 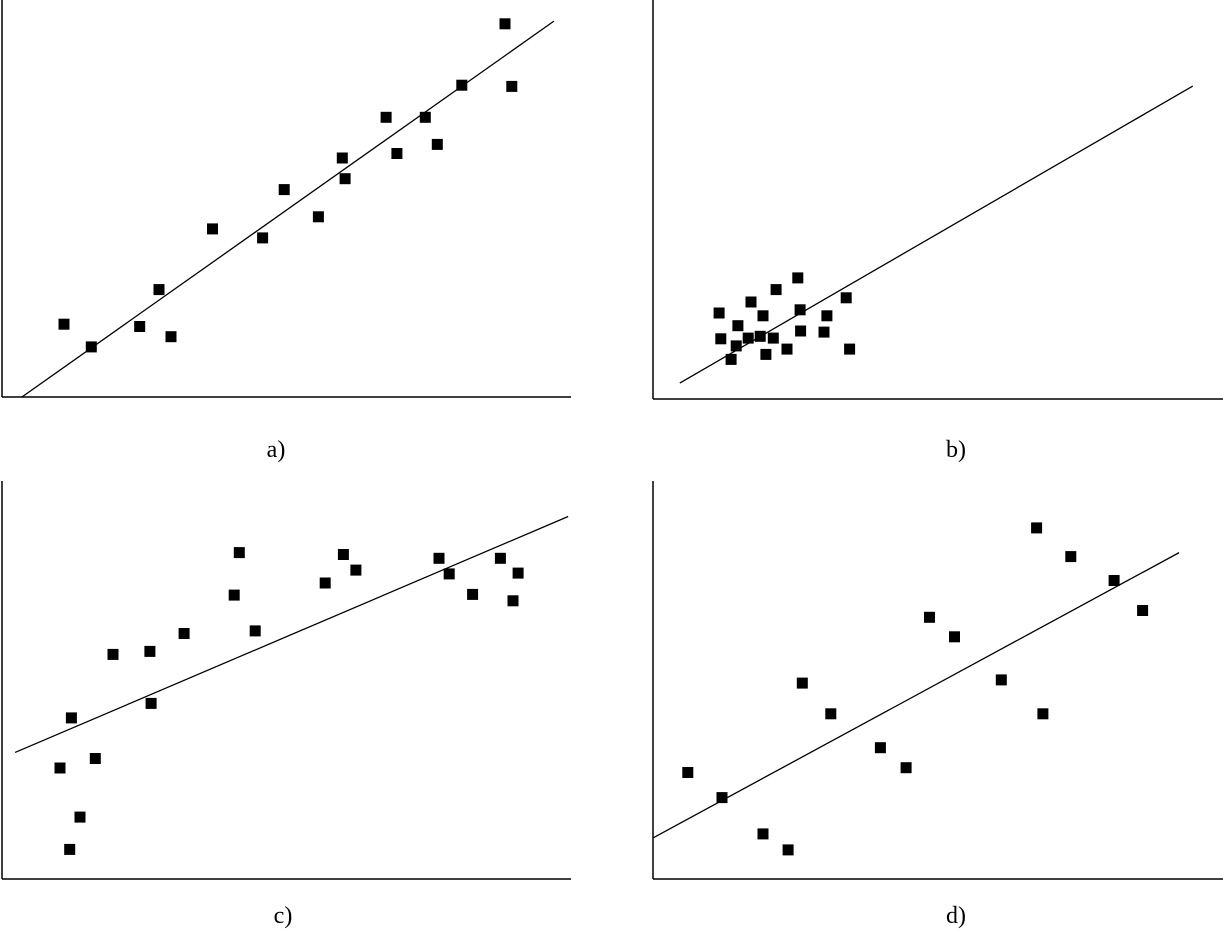 What do you see at coordinates (283, 916) in the screenshot?
I see `panel-c-label: c)` at bounding box center [283, 916].